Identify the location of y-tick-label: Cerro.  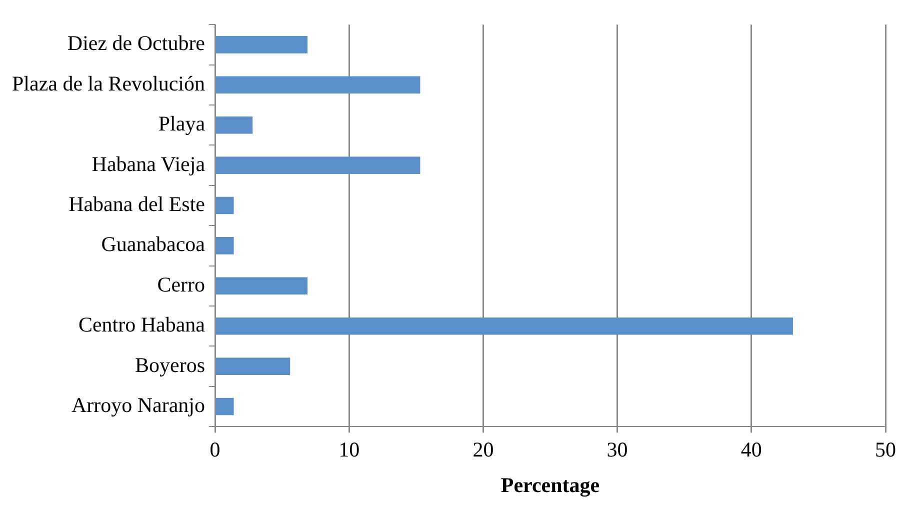
(181, 284).